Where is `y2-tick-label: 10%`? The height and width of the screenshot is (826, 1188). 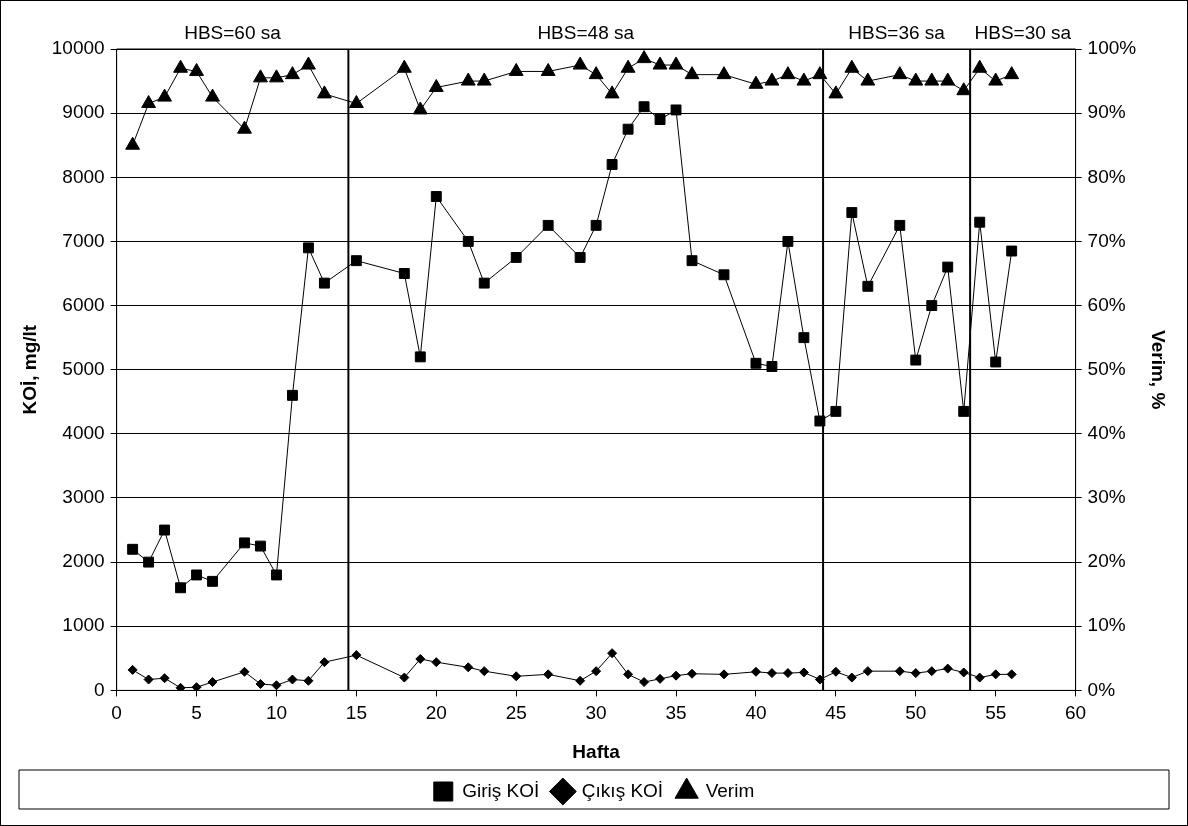 y2-tick-label: 10% is located at coordinates (1106, 625).